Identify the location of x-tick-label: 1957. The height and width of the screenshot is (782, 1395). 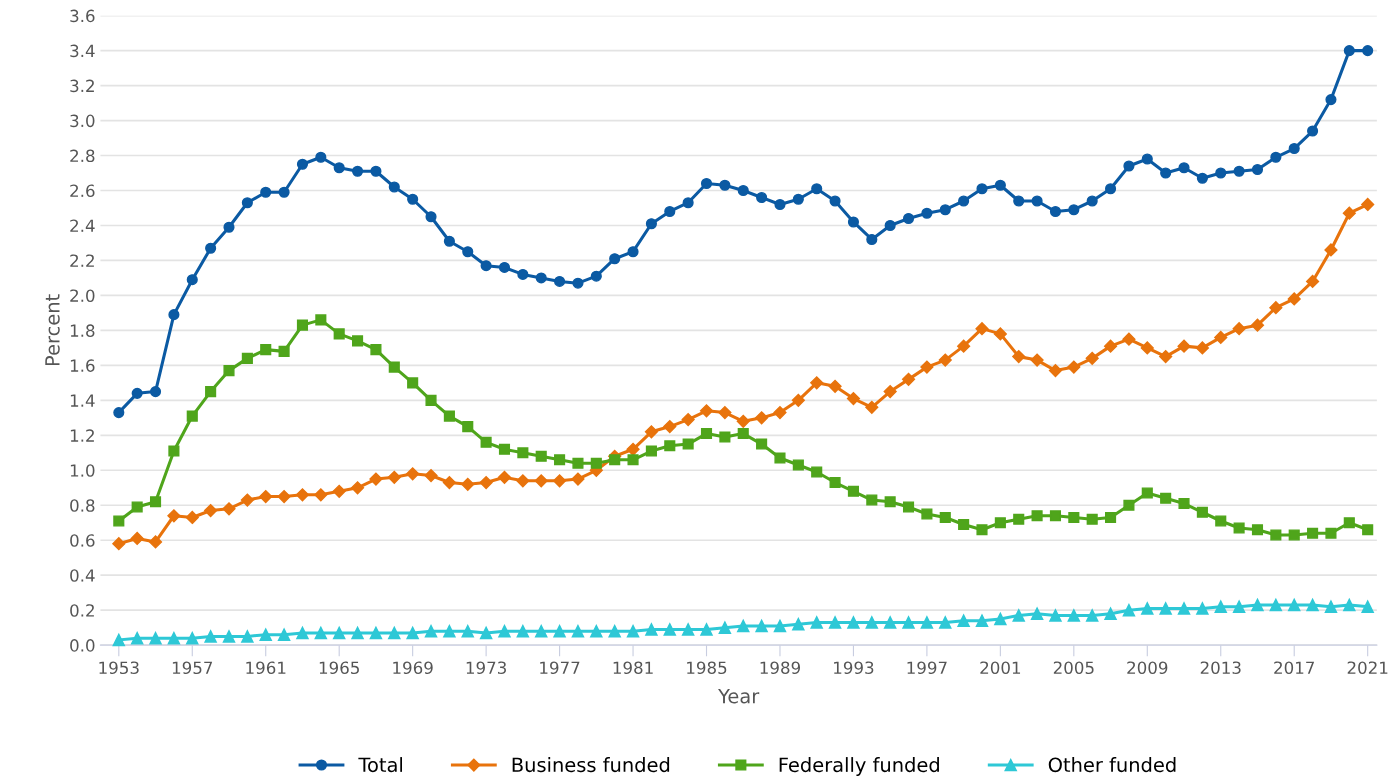
(192, 668).